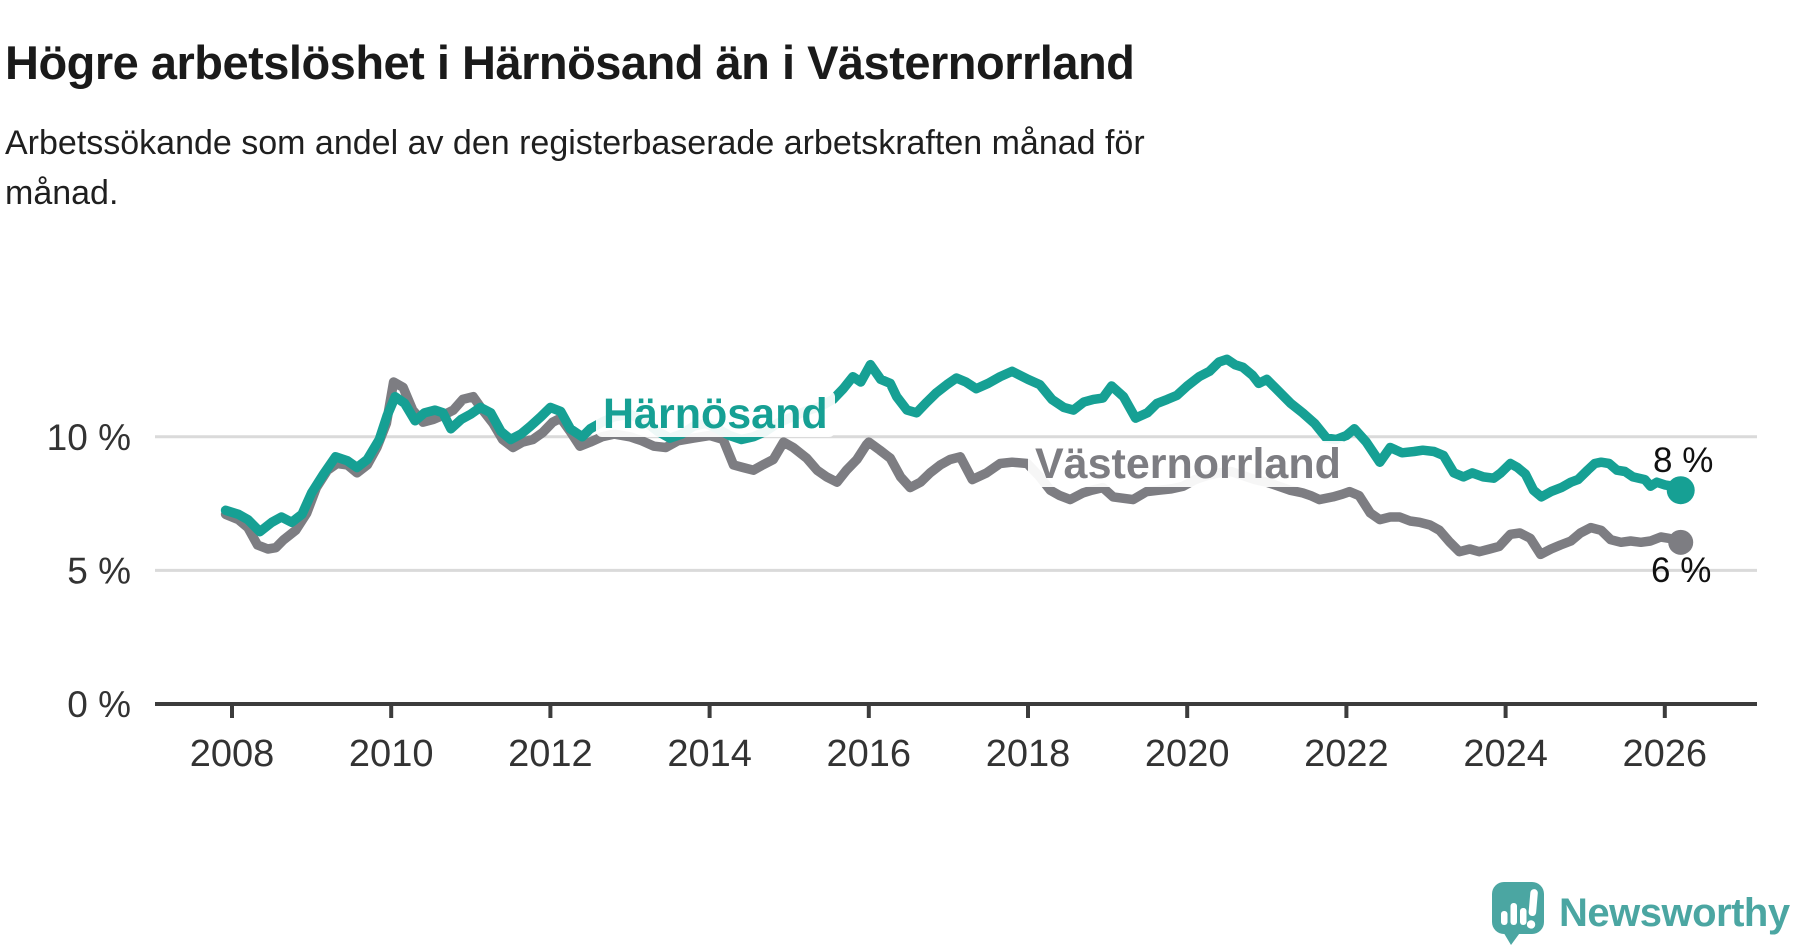 The height and width of the screenshot is (948, 1800). I want to click on y-tick-label-5: 5 %, so click(99, 570).